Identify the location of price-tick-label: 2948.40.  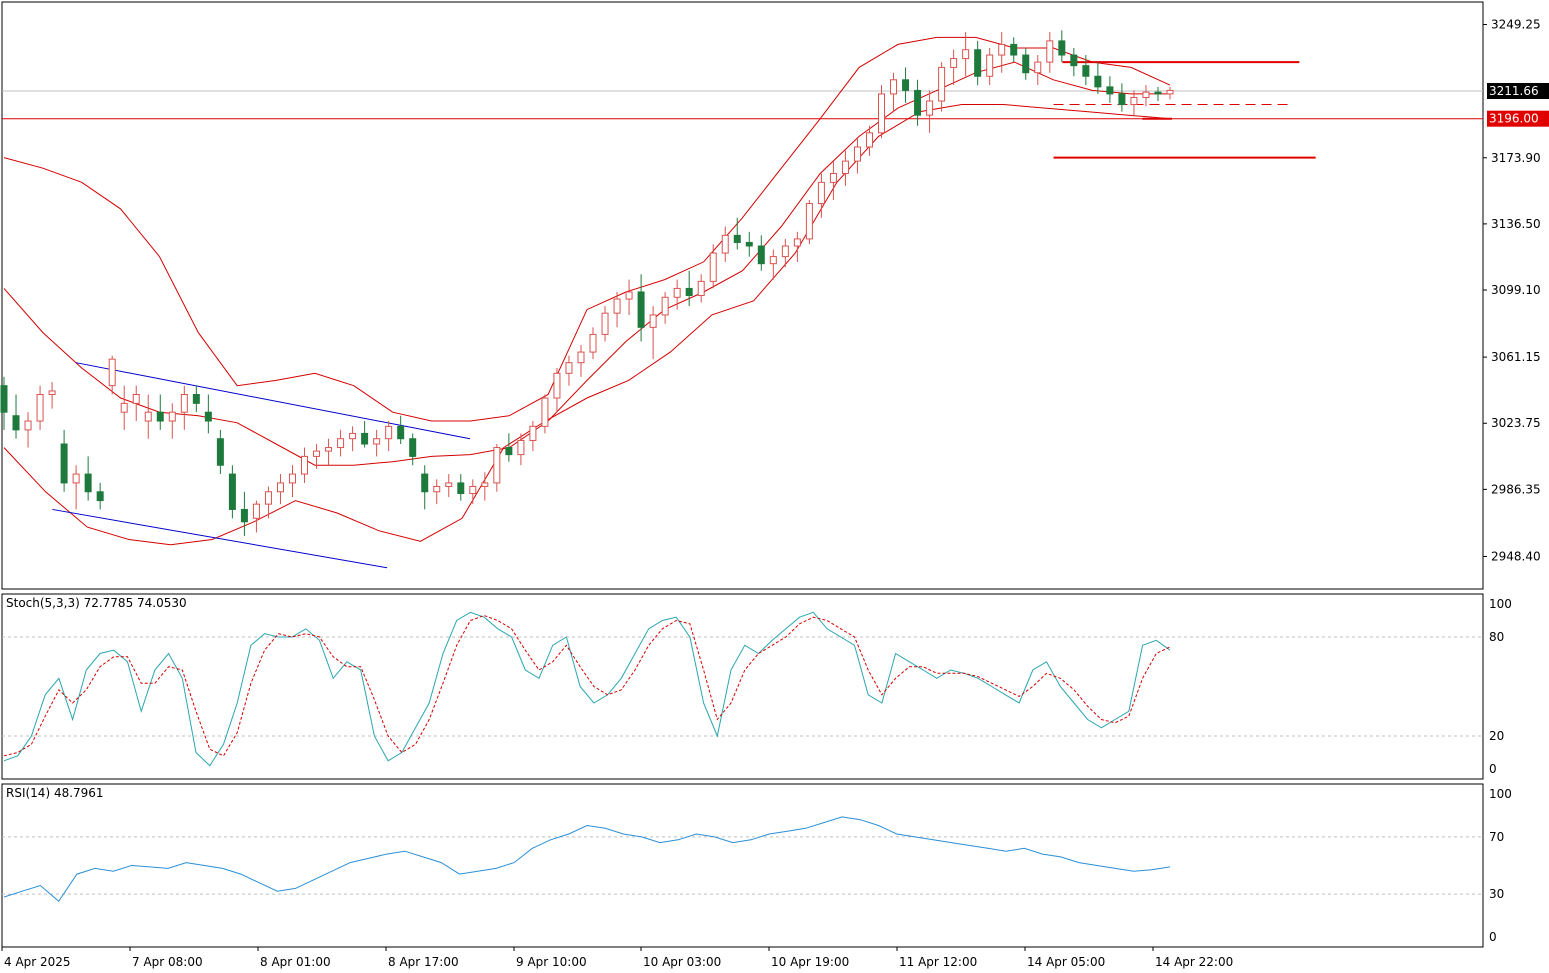
(1516, 556).